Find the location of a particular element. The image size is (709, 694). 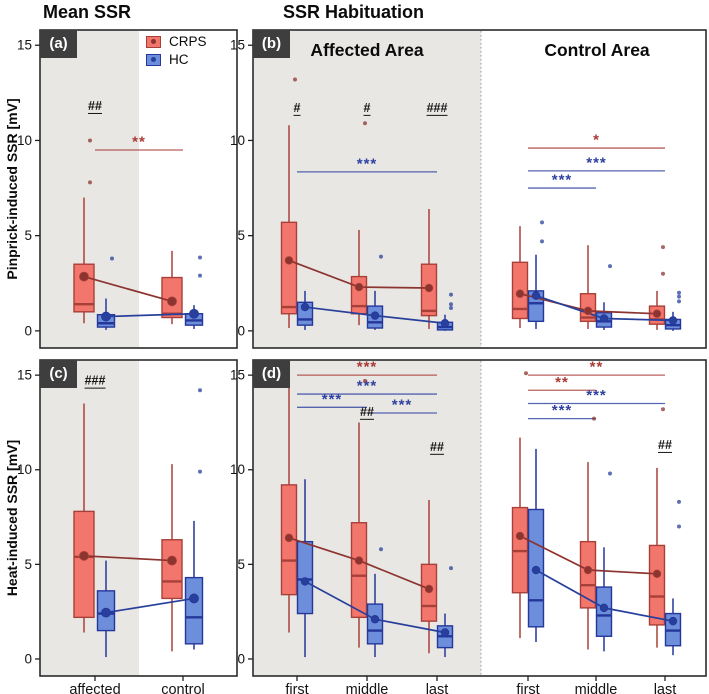

legend-item-hc: HC is located at coordinates (176, 59).